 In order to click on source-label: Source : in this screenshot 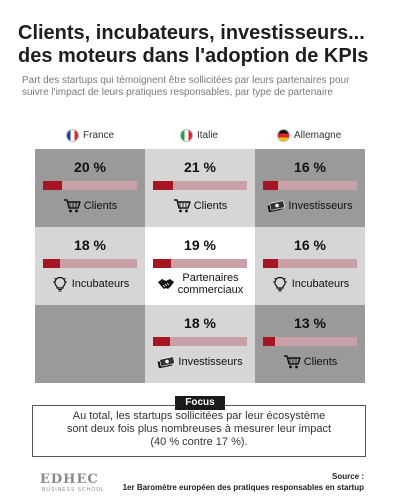, I will do `click(347, 476)`.